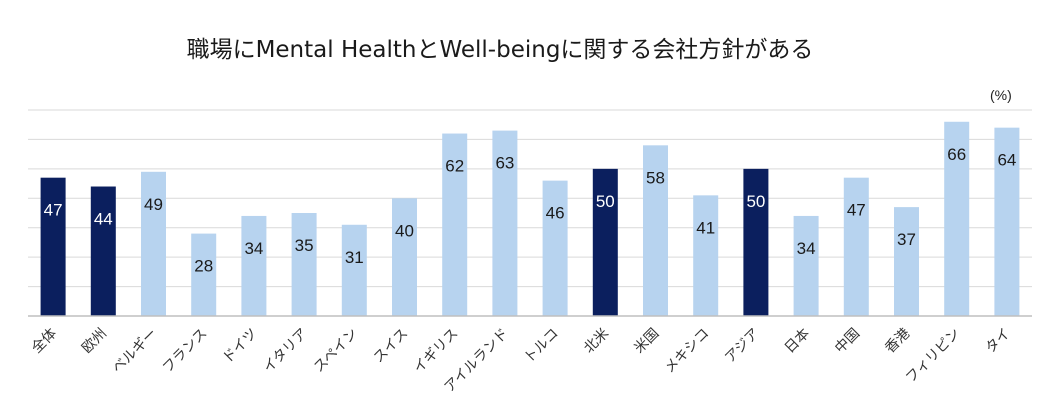 The width and height of the screenshot is (1063, 415). Describe the element at coordinates (500, 50) in the screenshot. I see `chart-title: 職場にMental HealthとWell-beingに関する会社方針がある` at that location.